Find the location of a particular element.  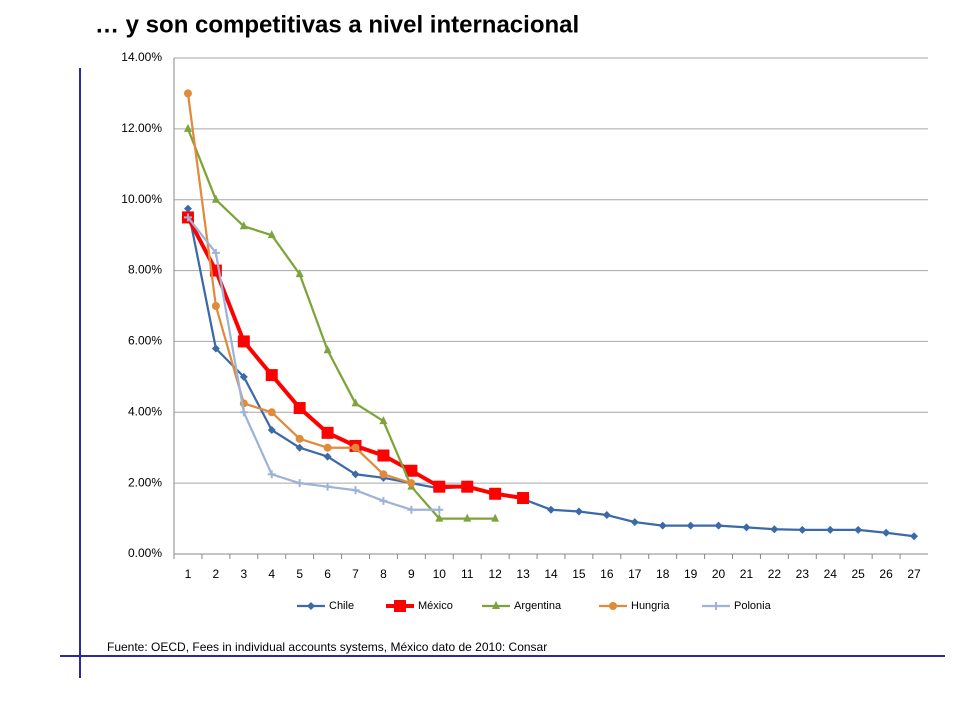

x-tick-label: 3 is located at coordinates (243, 574).